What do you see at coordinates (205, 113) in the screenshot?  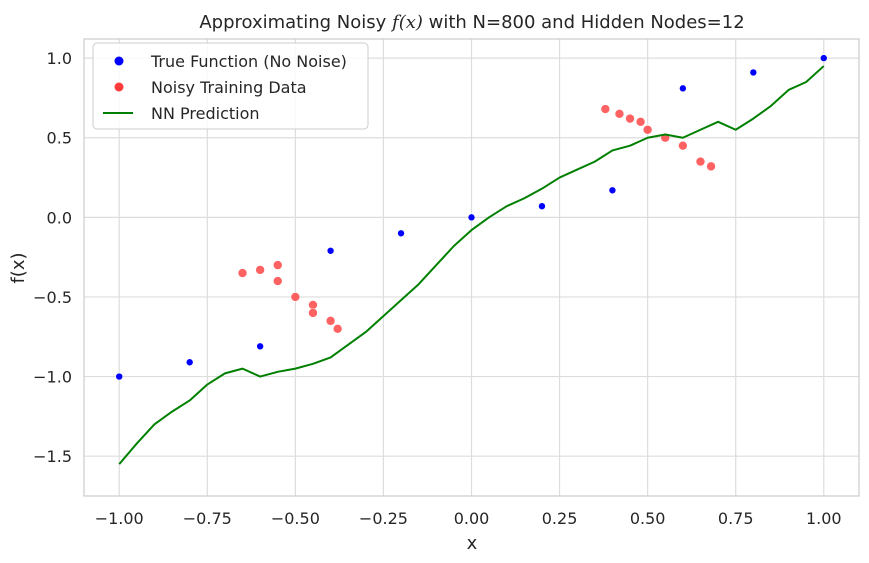 I see `legend-label-nn-prediction: NN Prediction` at bounding box center [205, 113].